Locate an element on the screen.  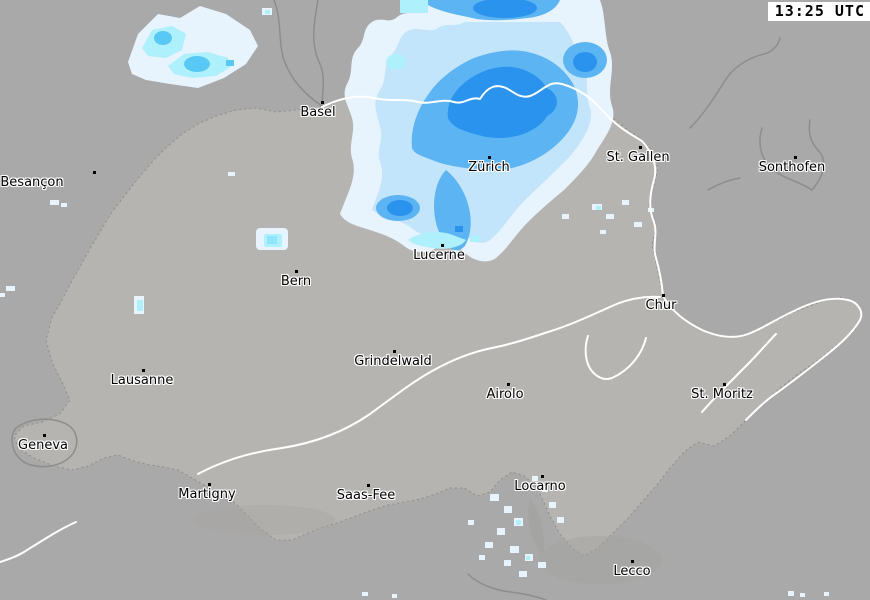
river-hinterrhein is located at coordinates (615, 357).